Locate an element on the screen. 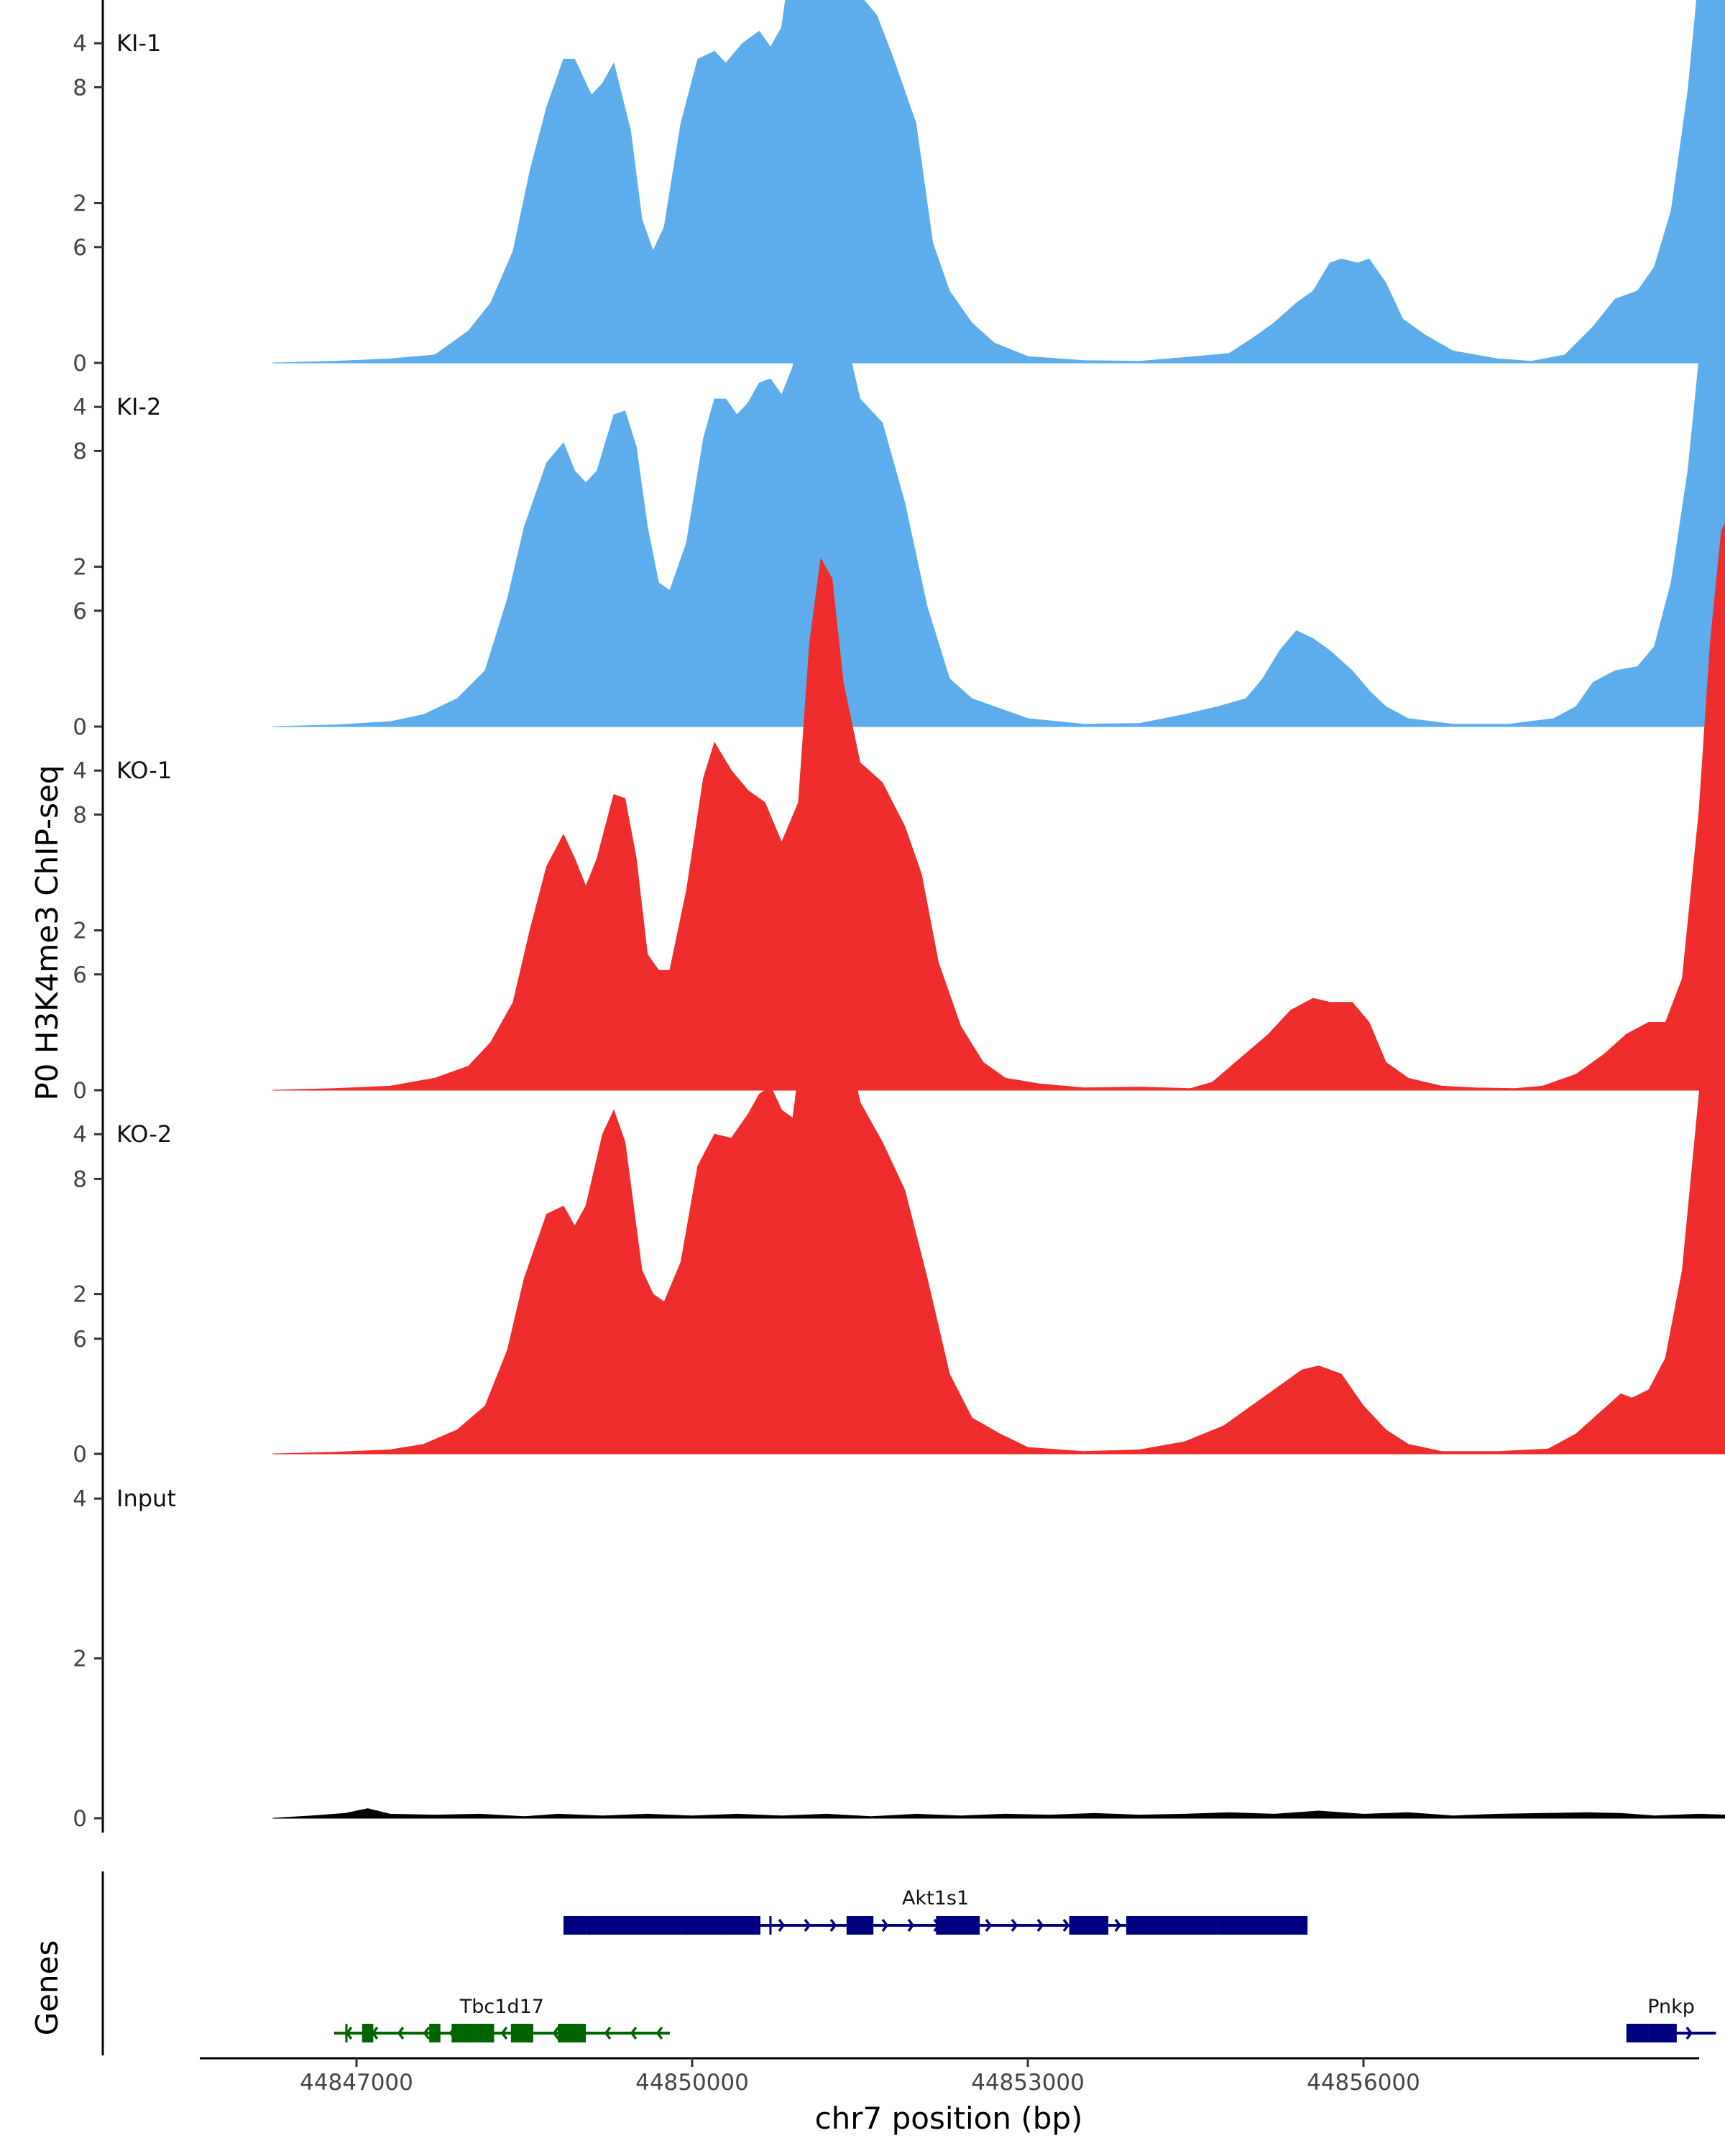 This screenshot has height=2156, width=1725. x-tick-label: 44847000 is located at coordinates (356, 2083).